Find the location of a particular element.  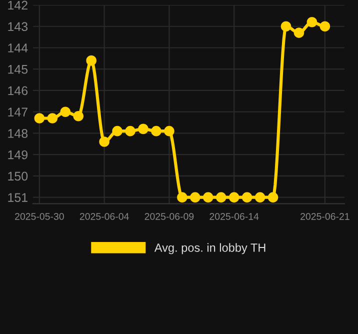

y-tick-label: 149 is located at coordinates (18, 155).